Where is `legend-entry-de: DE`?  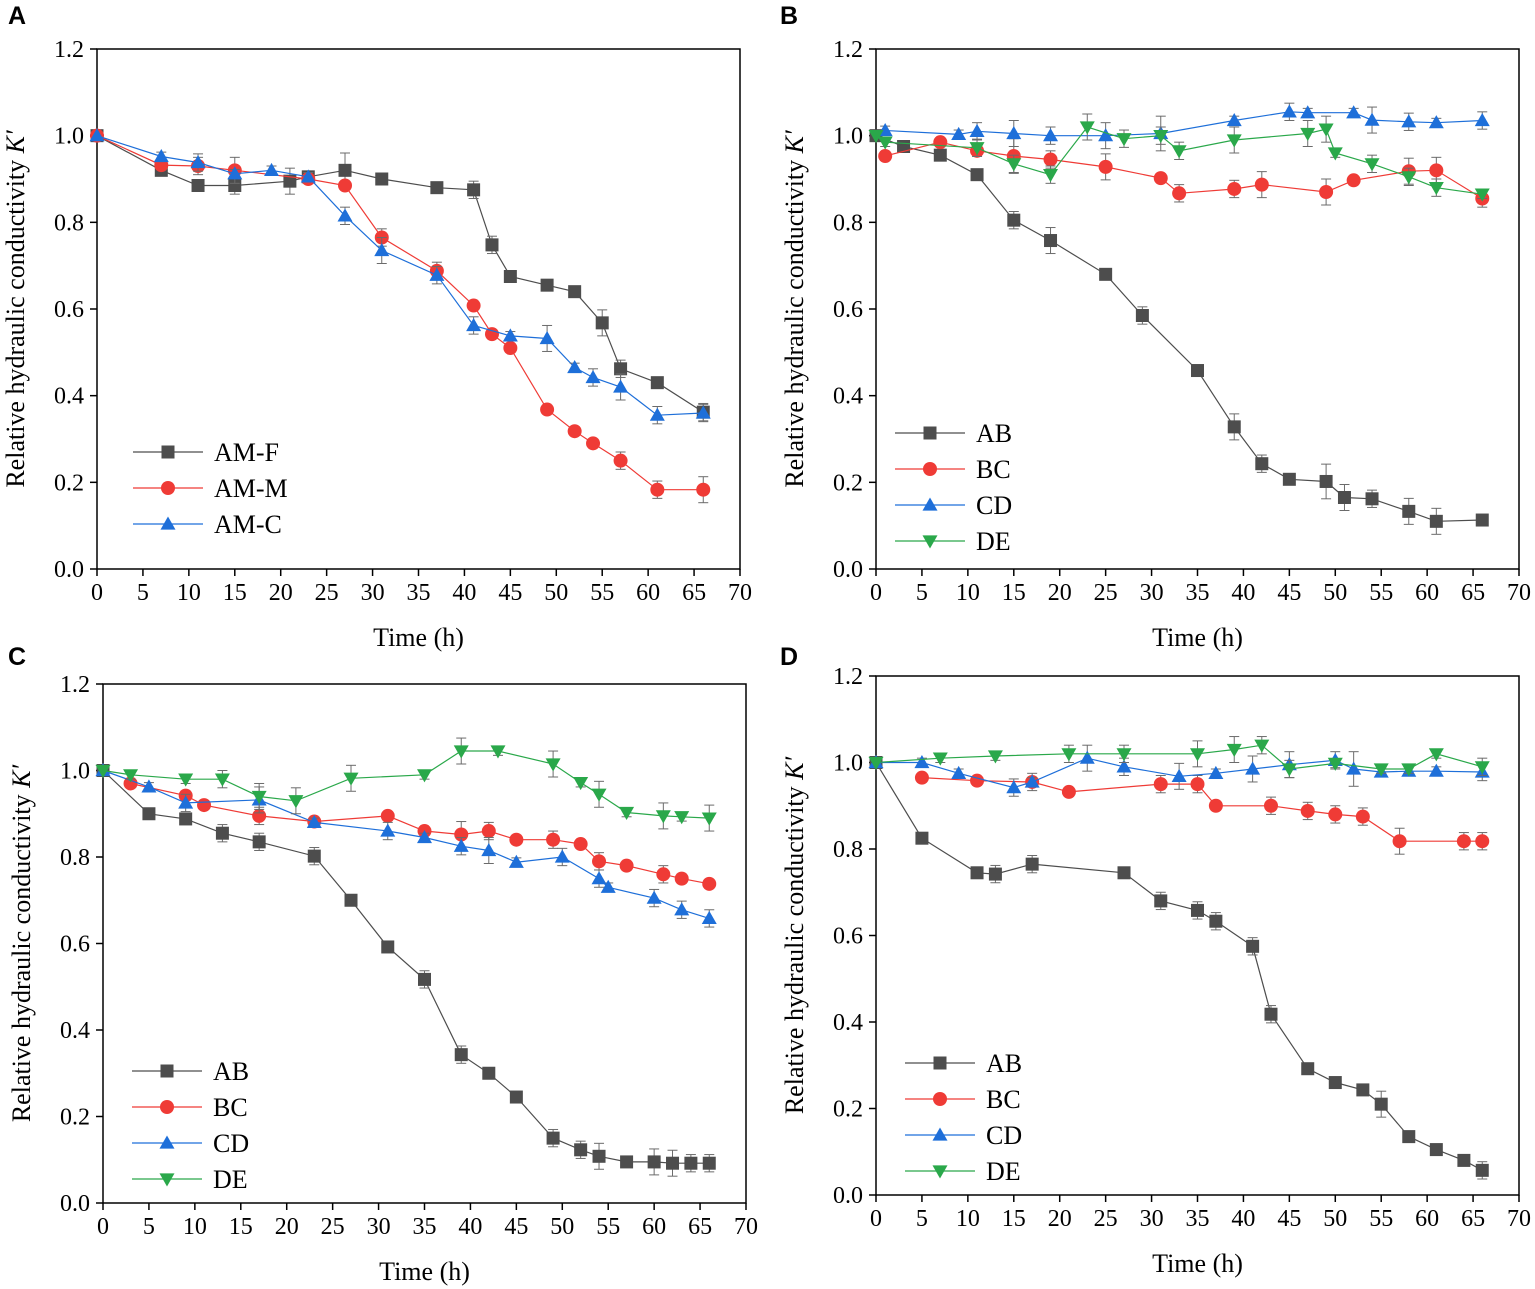 legend-entry-de: DE is located at coordinates (953, 541).